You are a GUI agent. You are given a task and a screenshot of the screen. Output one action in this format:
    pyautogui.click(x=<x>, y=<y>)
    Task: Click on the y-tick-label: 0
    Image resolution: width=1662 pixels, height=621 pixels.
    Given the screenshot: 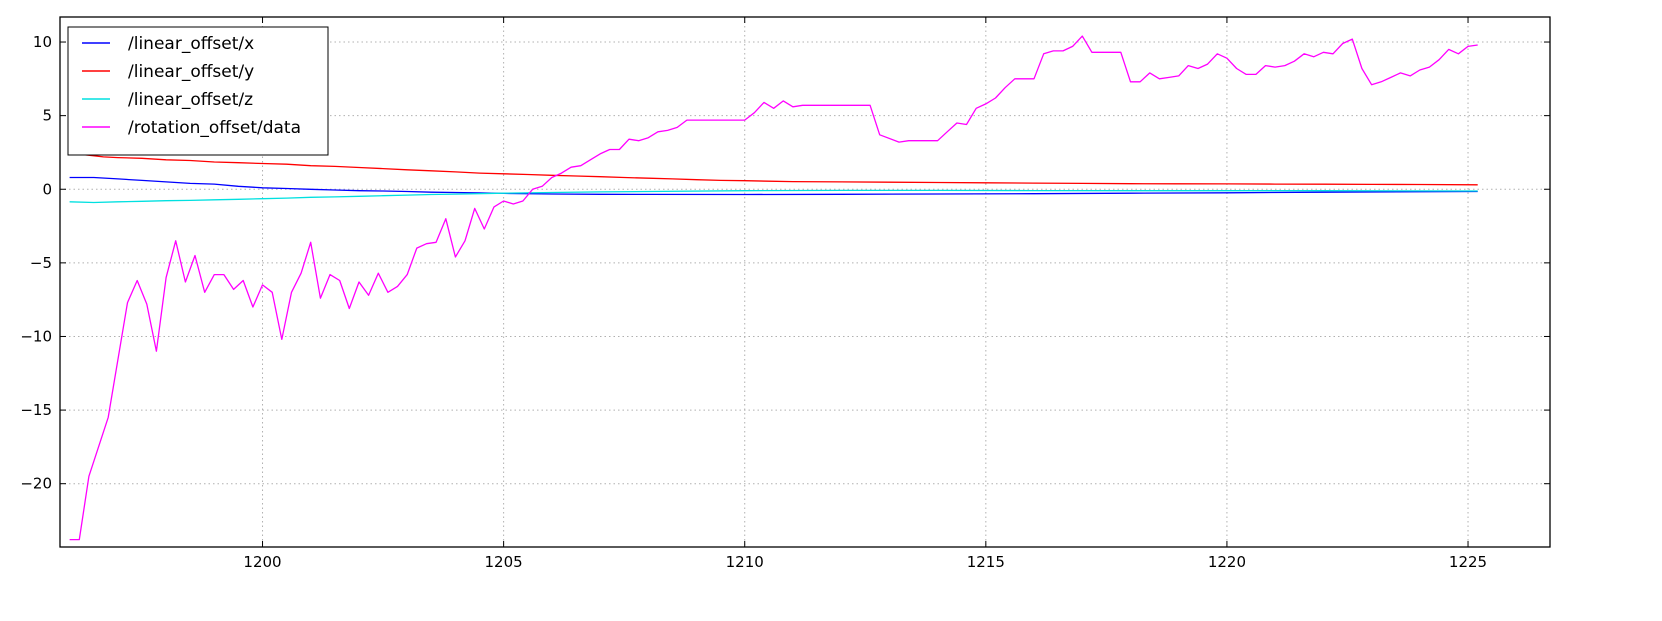 What is the action you would take?
    pyautogui.click(x=47, y=189)
    